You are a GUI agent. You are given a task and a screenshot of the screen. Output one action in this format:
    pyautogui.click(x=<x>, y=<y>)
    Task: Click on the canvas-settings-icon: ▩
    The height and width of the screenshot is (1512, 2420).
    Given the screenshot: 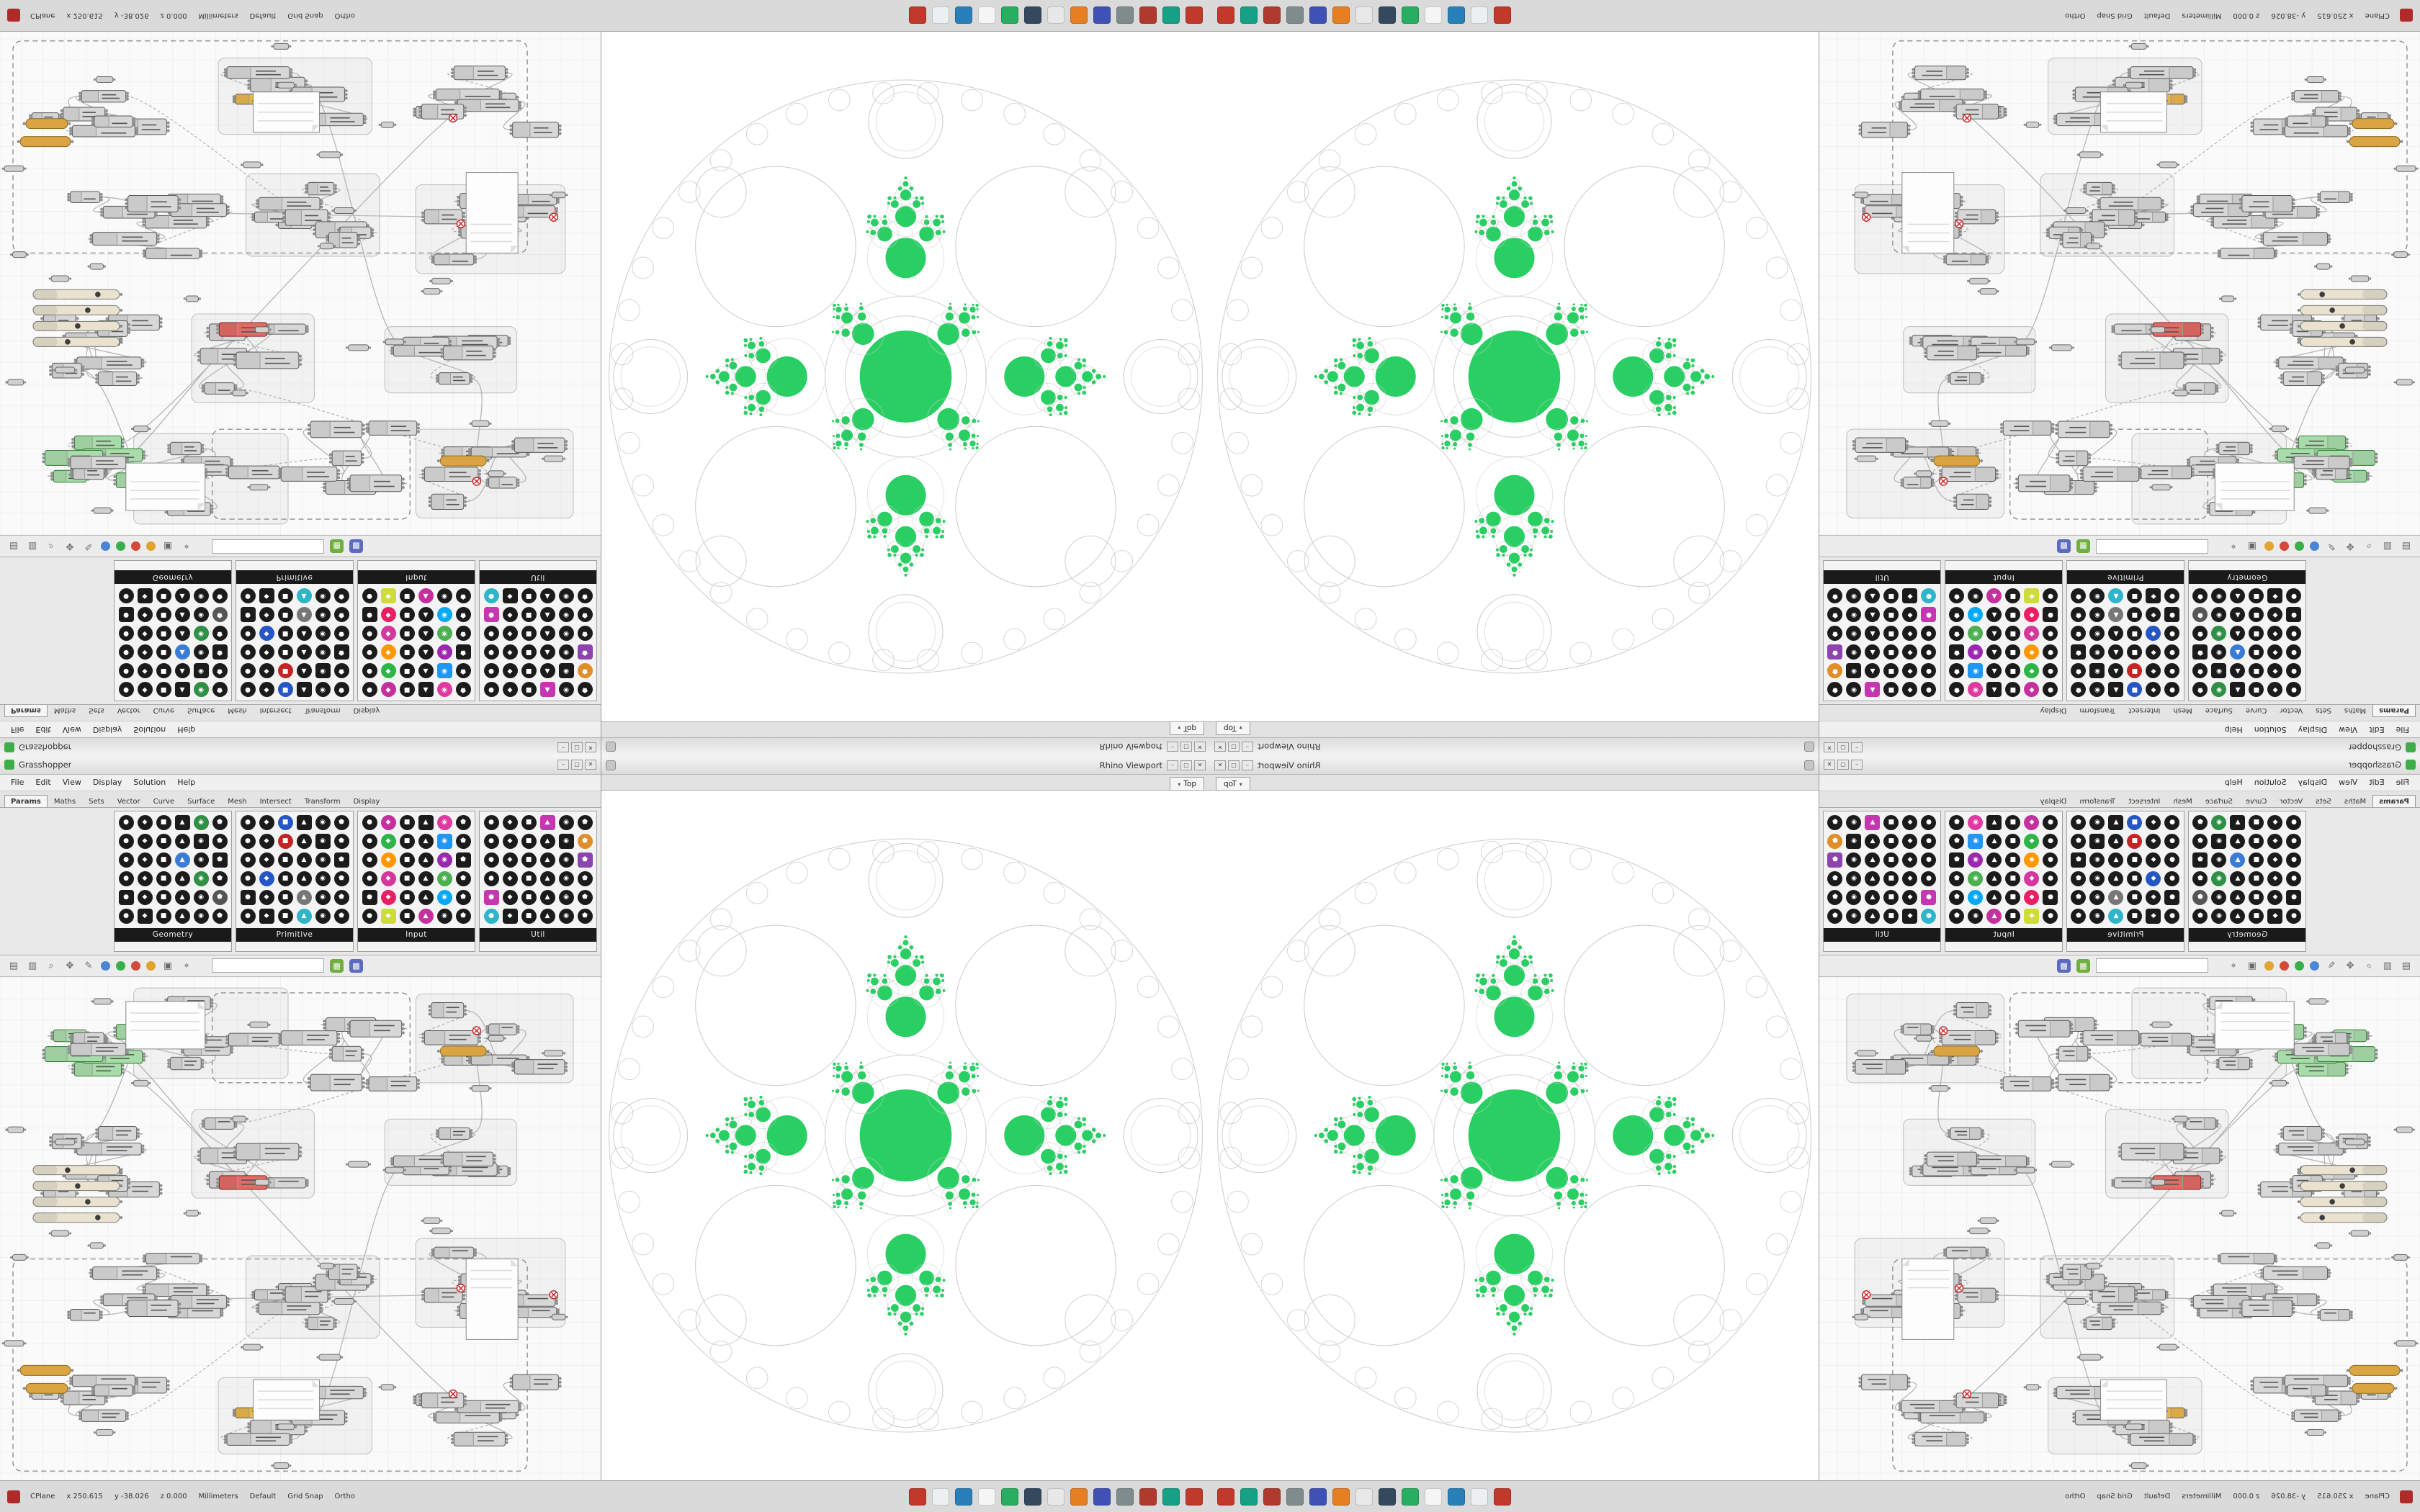 What is the action you would take?
    pyautogui.click(x=356, y=546)
    